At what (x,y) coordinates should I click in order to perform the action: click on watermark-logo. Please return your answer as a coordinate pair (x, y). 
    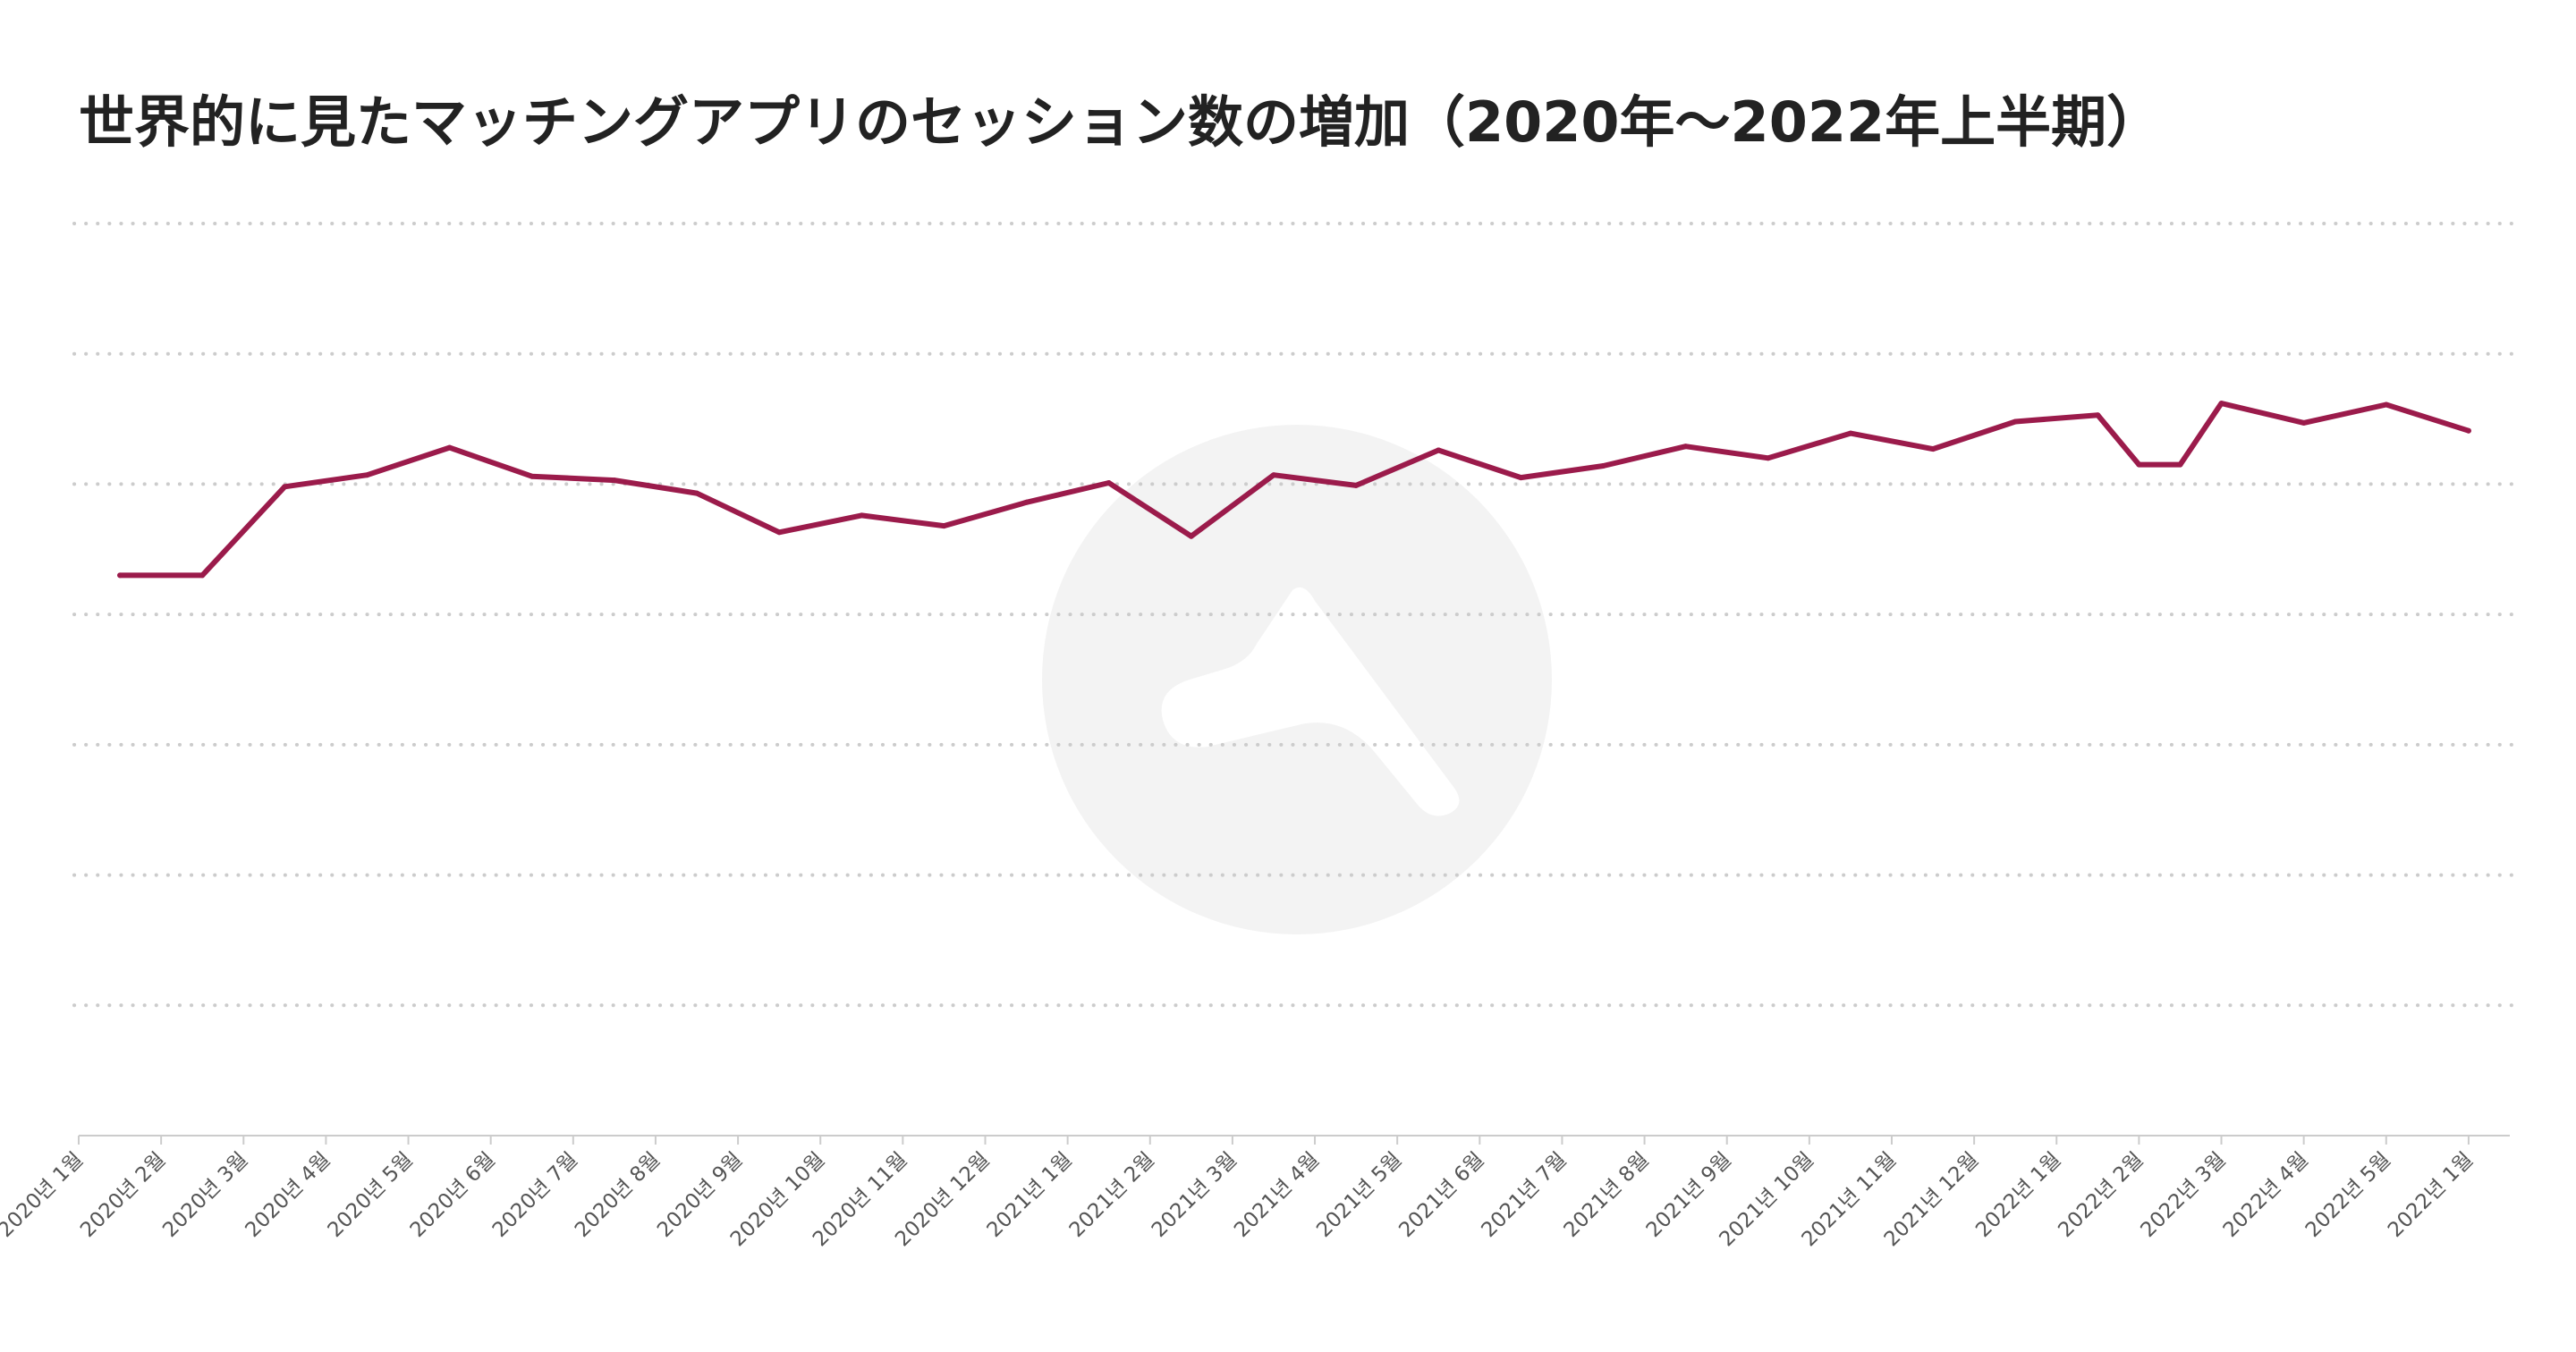
    Looking at the image, I should click on (1297, 679).